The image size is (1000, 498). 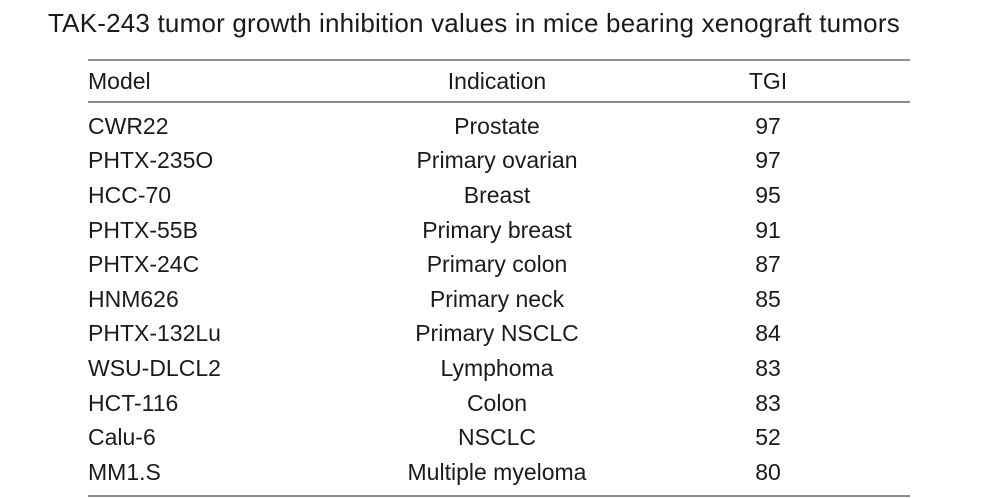 I want to click on model-cell: CWR22, so click(x=128, y=125).